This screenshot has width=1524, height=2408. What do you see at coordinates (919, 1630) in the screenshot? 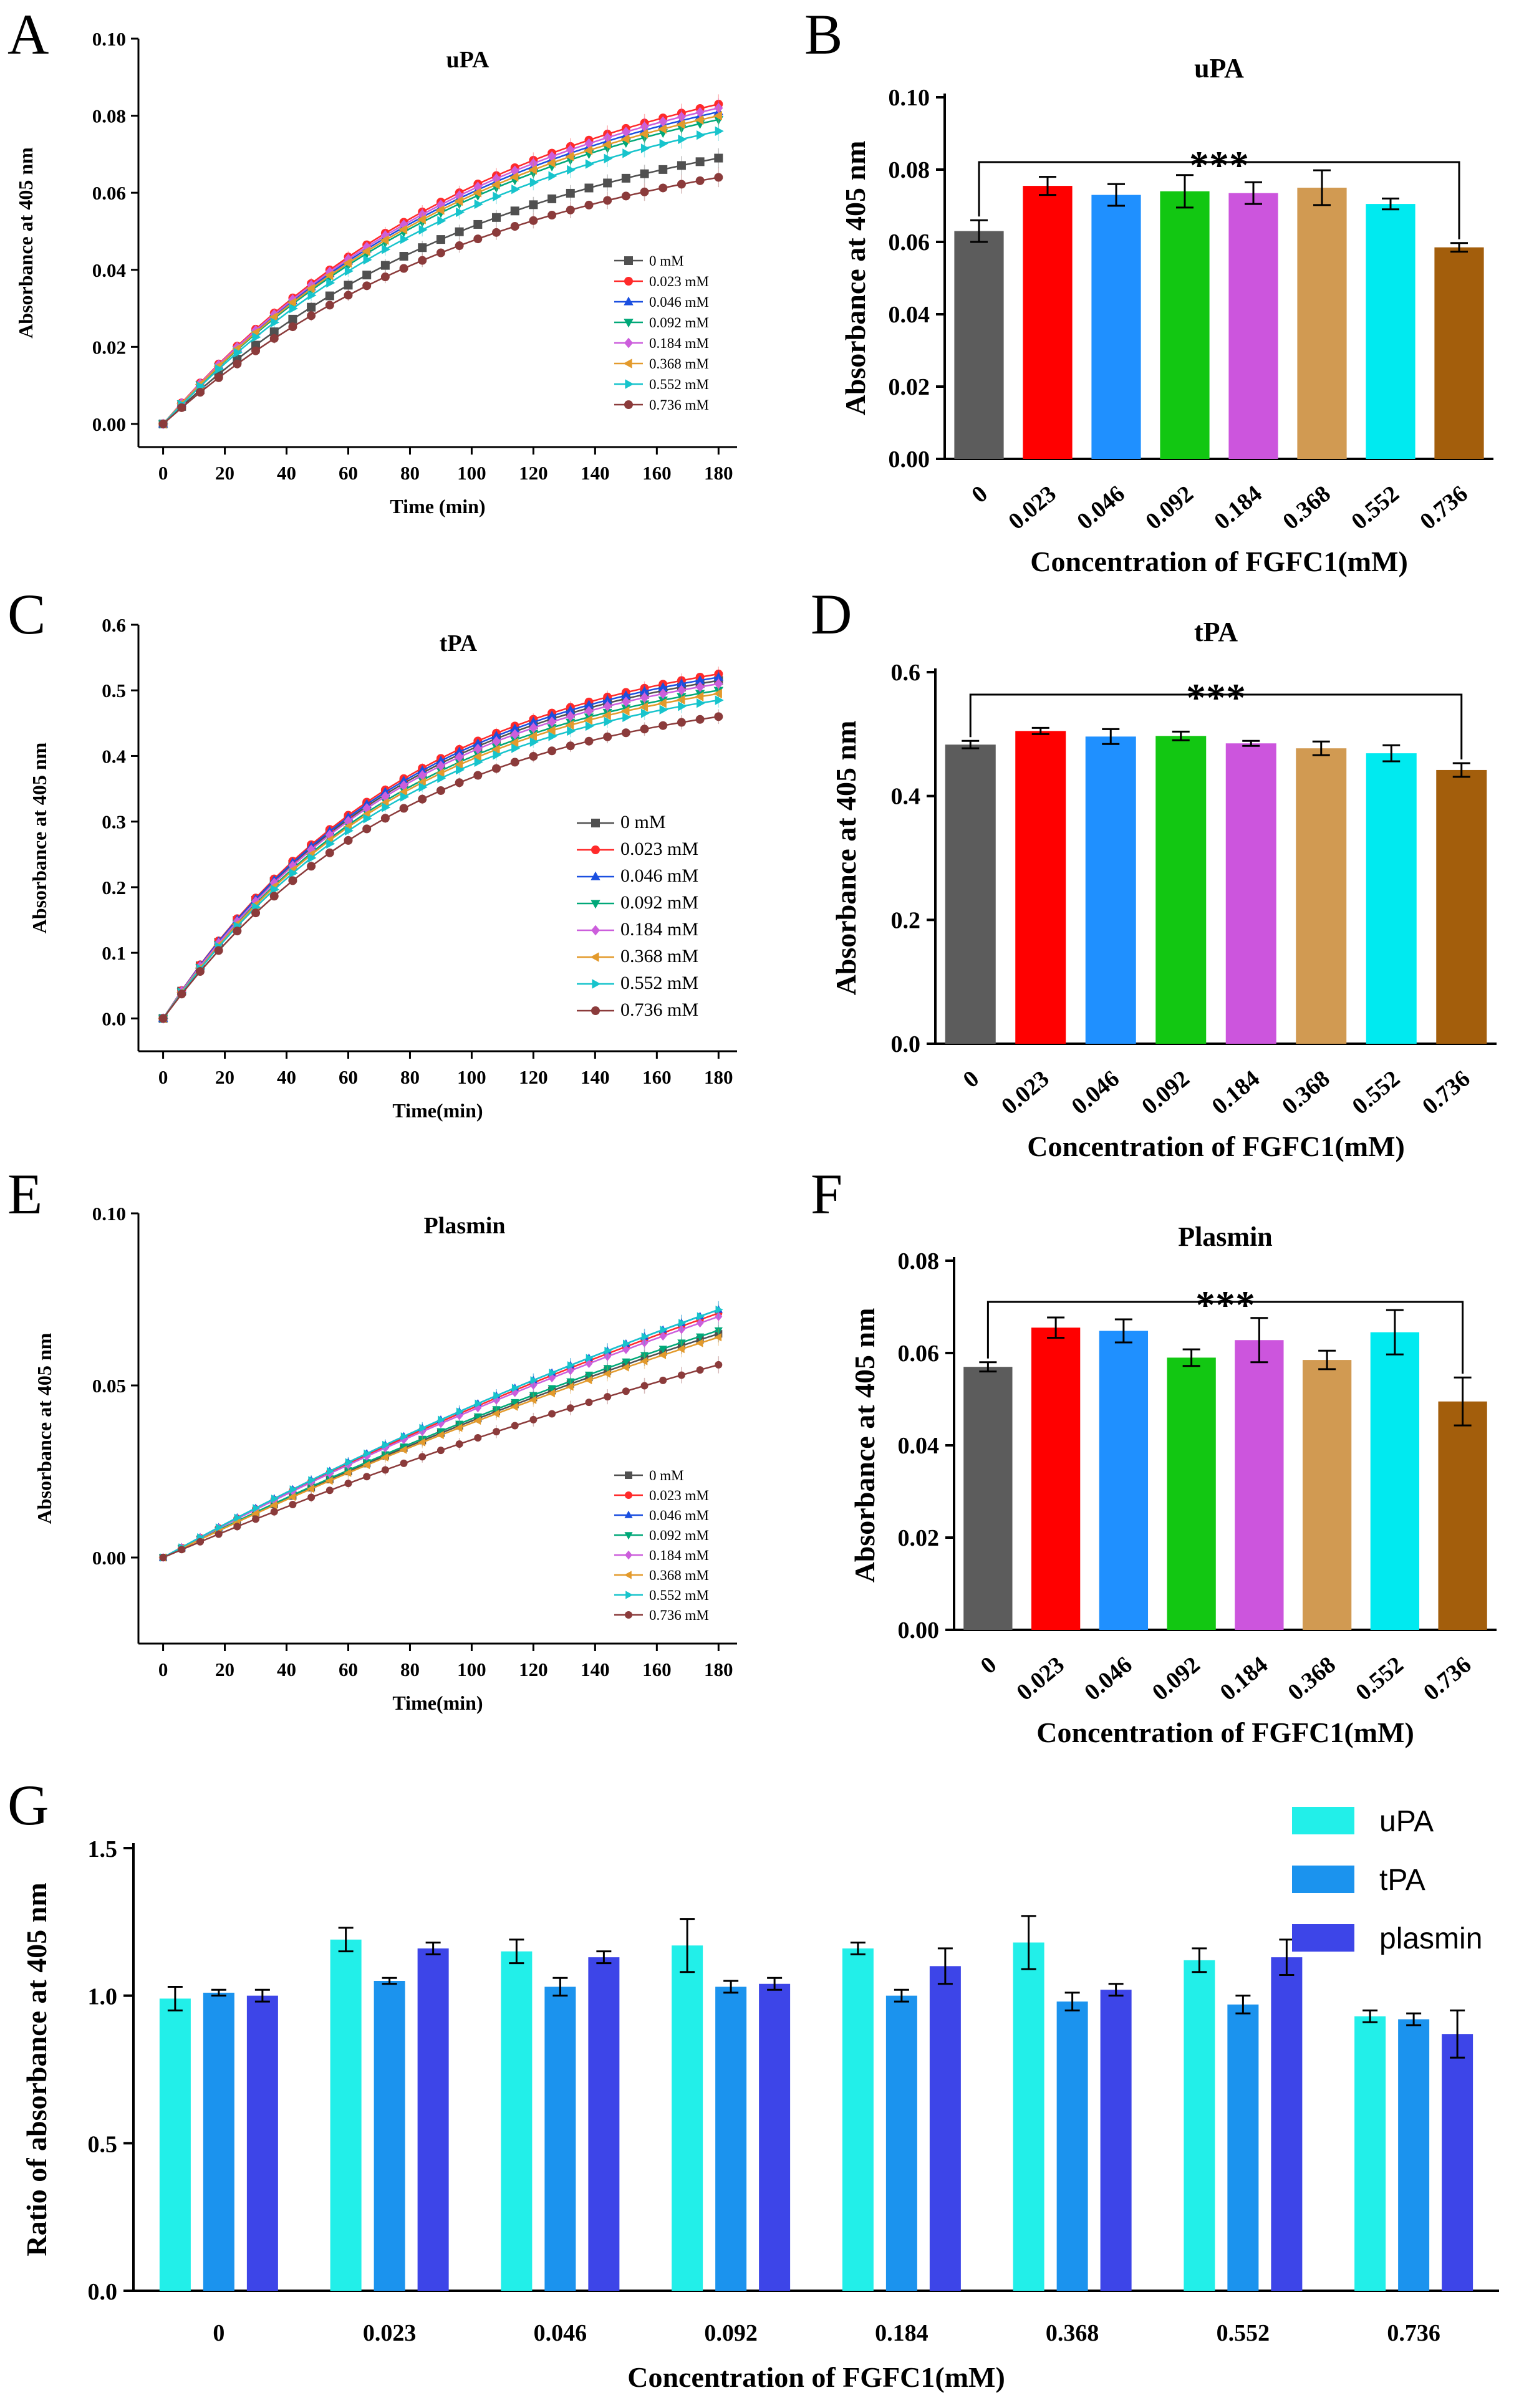
I see `y-tick-label: 0.00` at bounding box center [919, 1630].